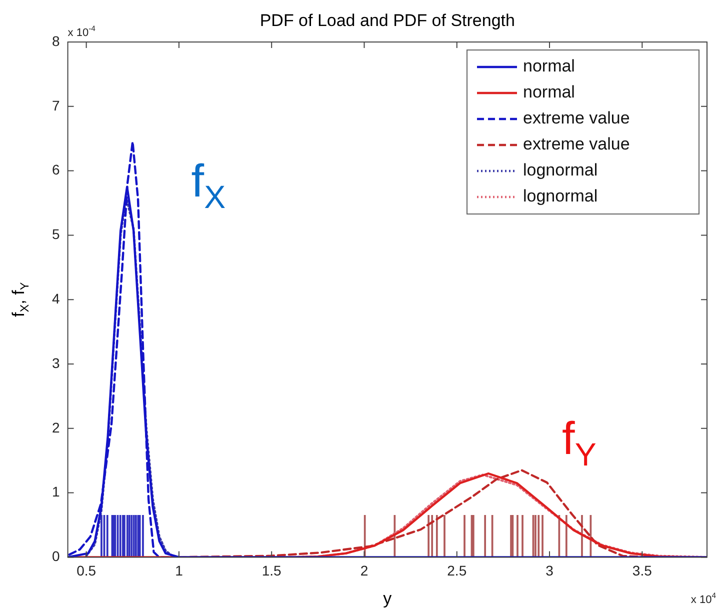  Describe the element at coordinates (56, 40) in the screenshot. I see `y-tick-label: 8` at that location.